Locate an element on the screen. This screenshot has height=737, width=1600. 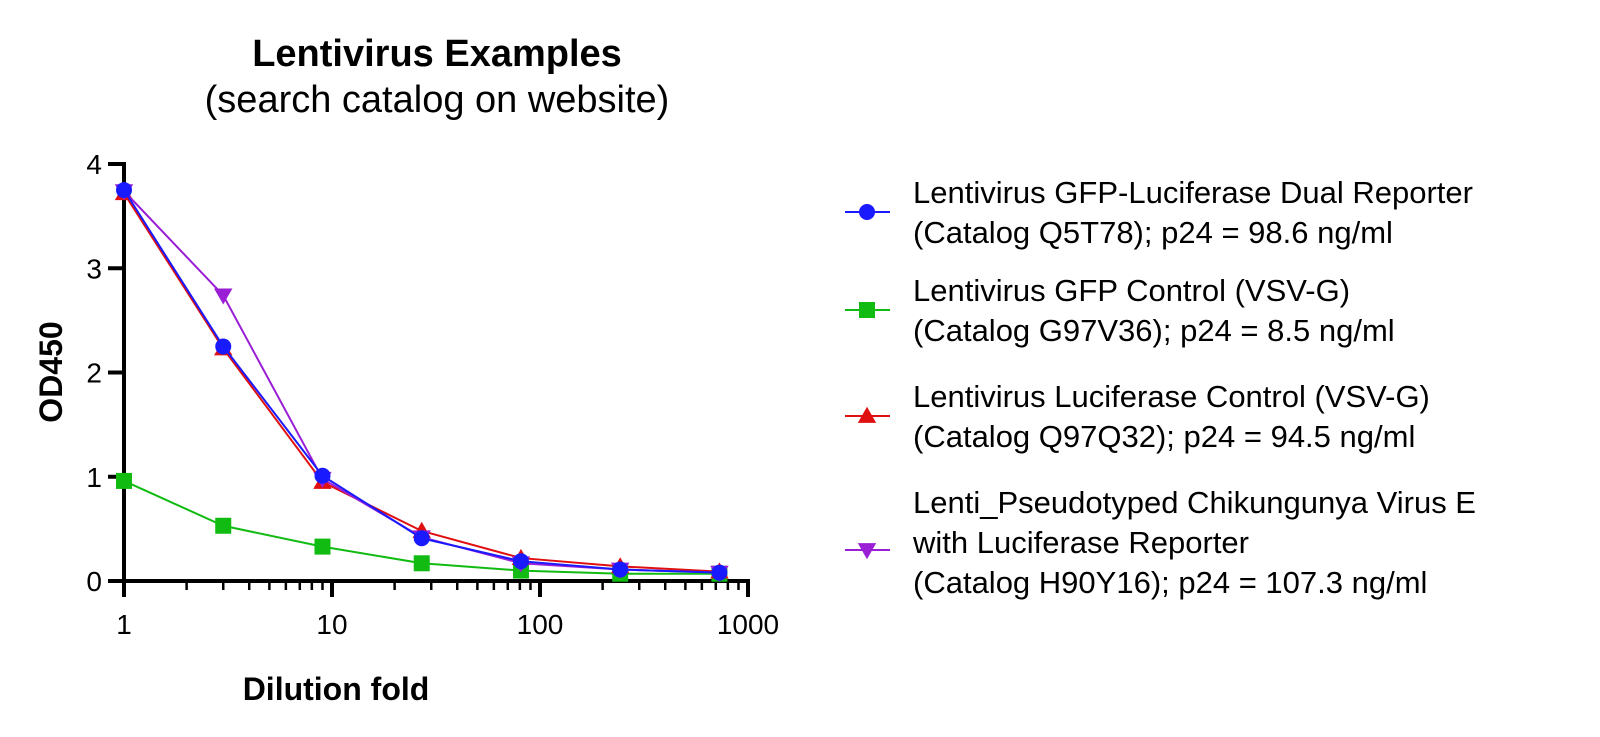
x-axis-label: Dilution fold is located at coordinates (336, 689).